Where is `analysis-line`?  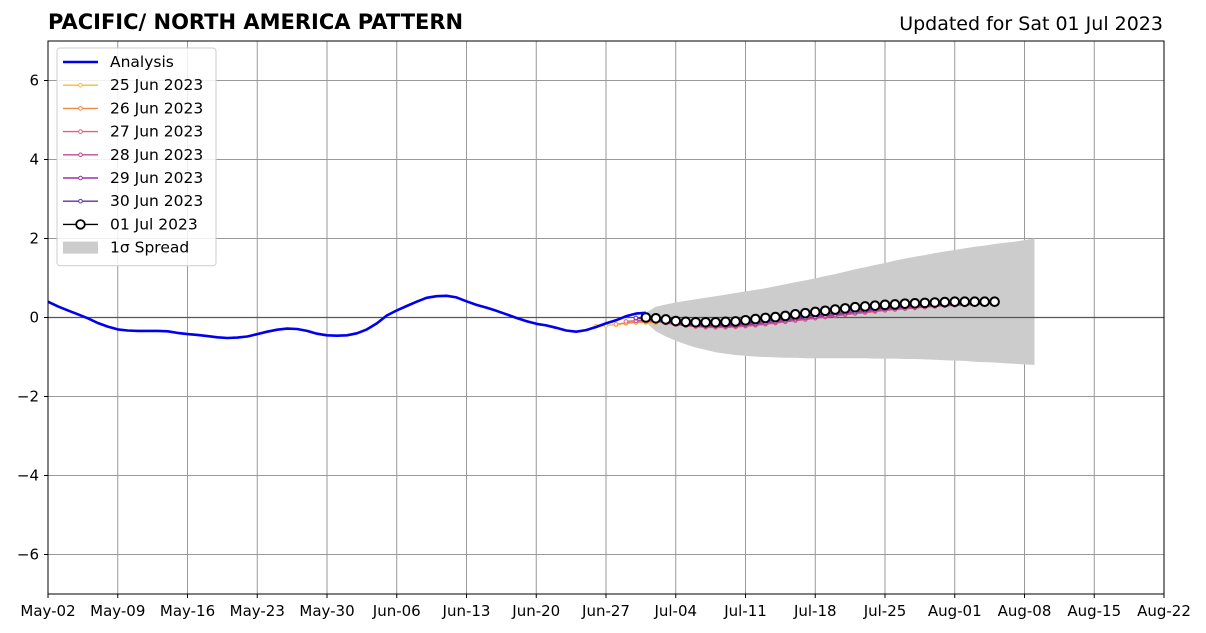
analysis-line is located at coordinates (347, 317).